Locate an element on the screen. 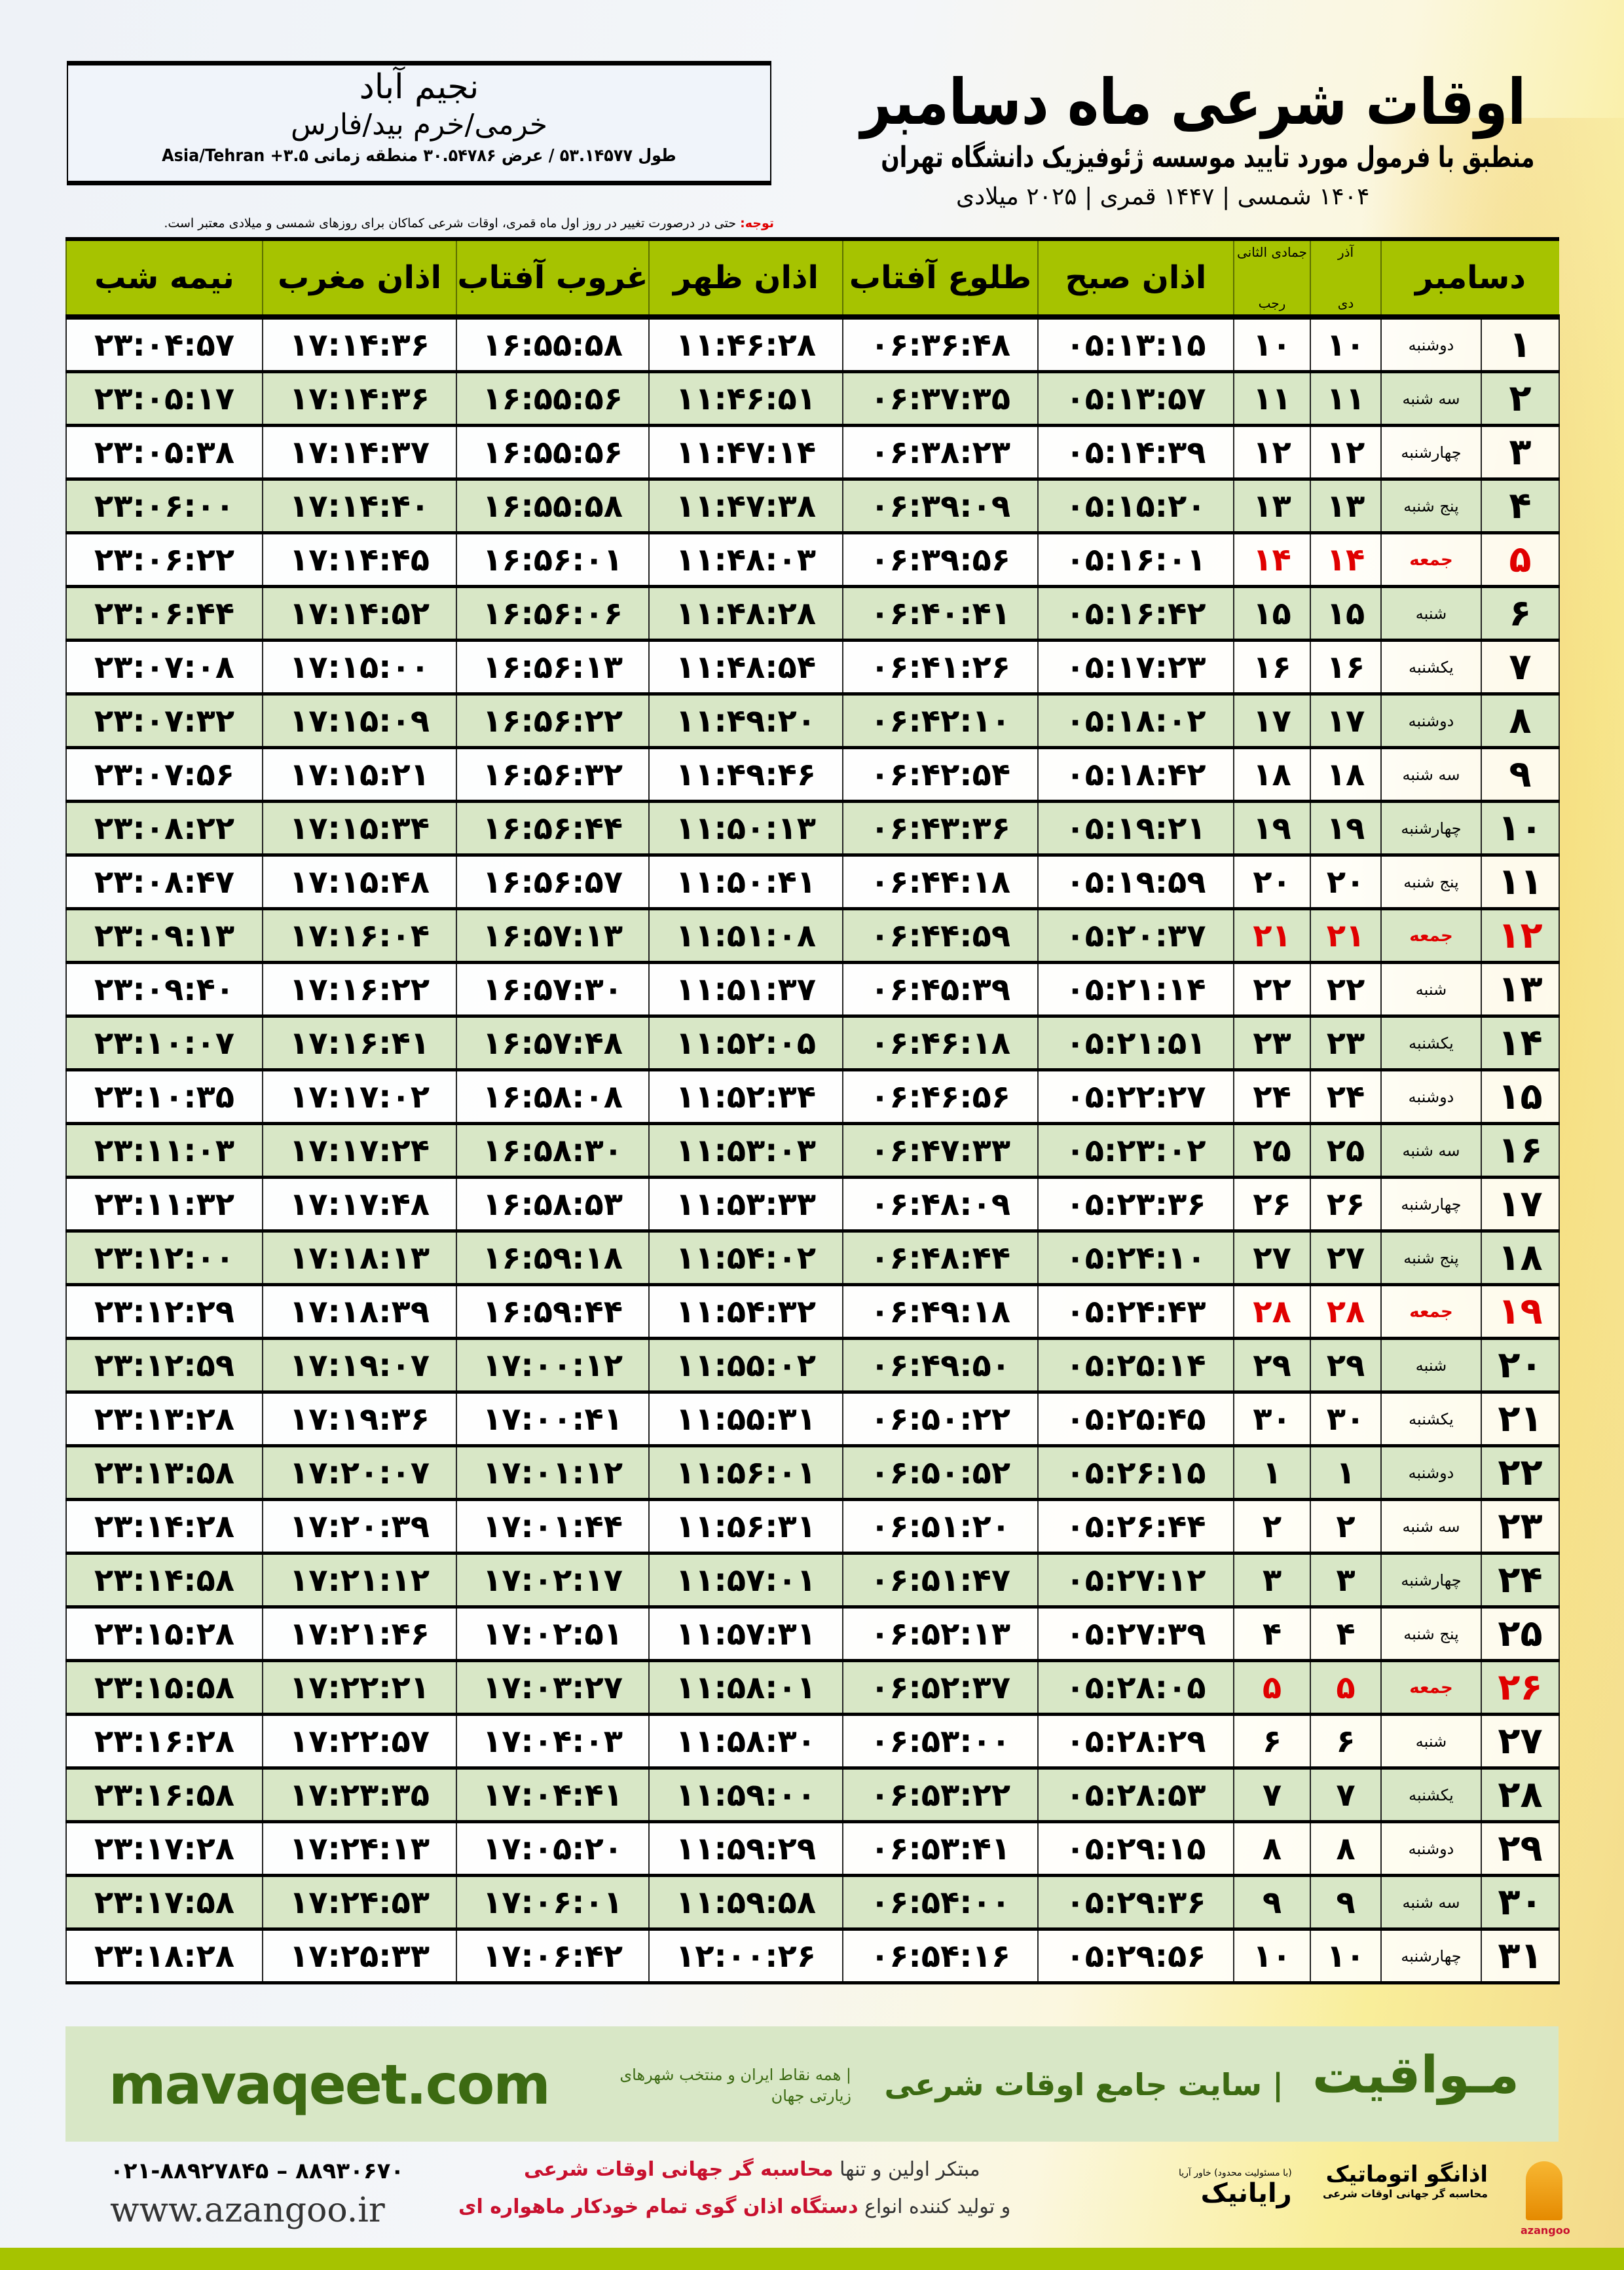 The height and width of the screenshot is (2270, 1624). cell-tolu: ۰۶:۵۴:۰۰ is located at coordinates (940, 1902).